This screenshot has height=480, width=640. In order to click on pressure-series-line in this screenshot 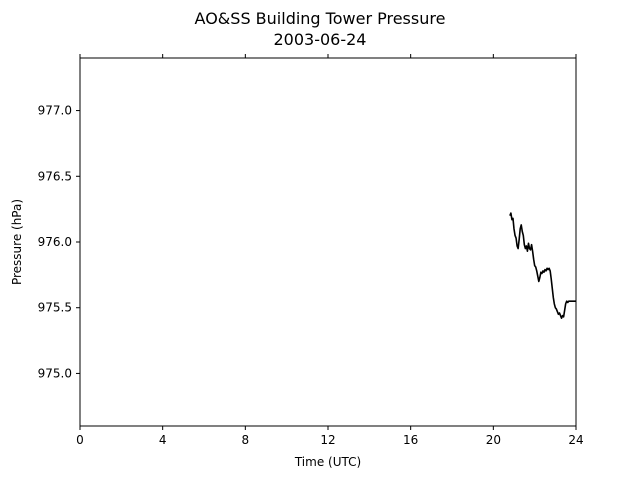, I will do `click(542, 266)`.